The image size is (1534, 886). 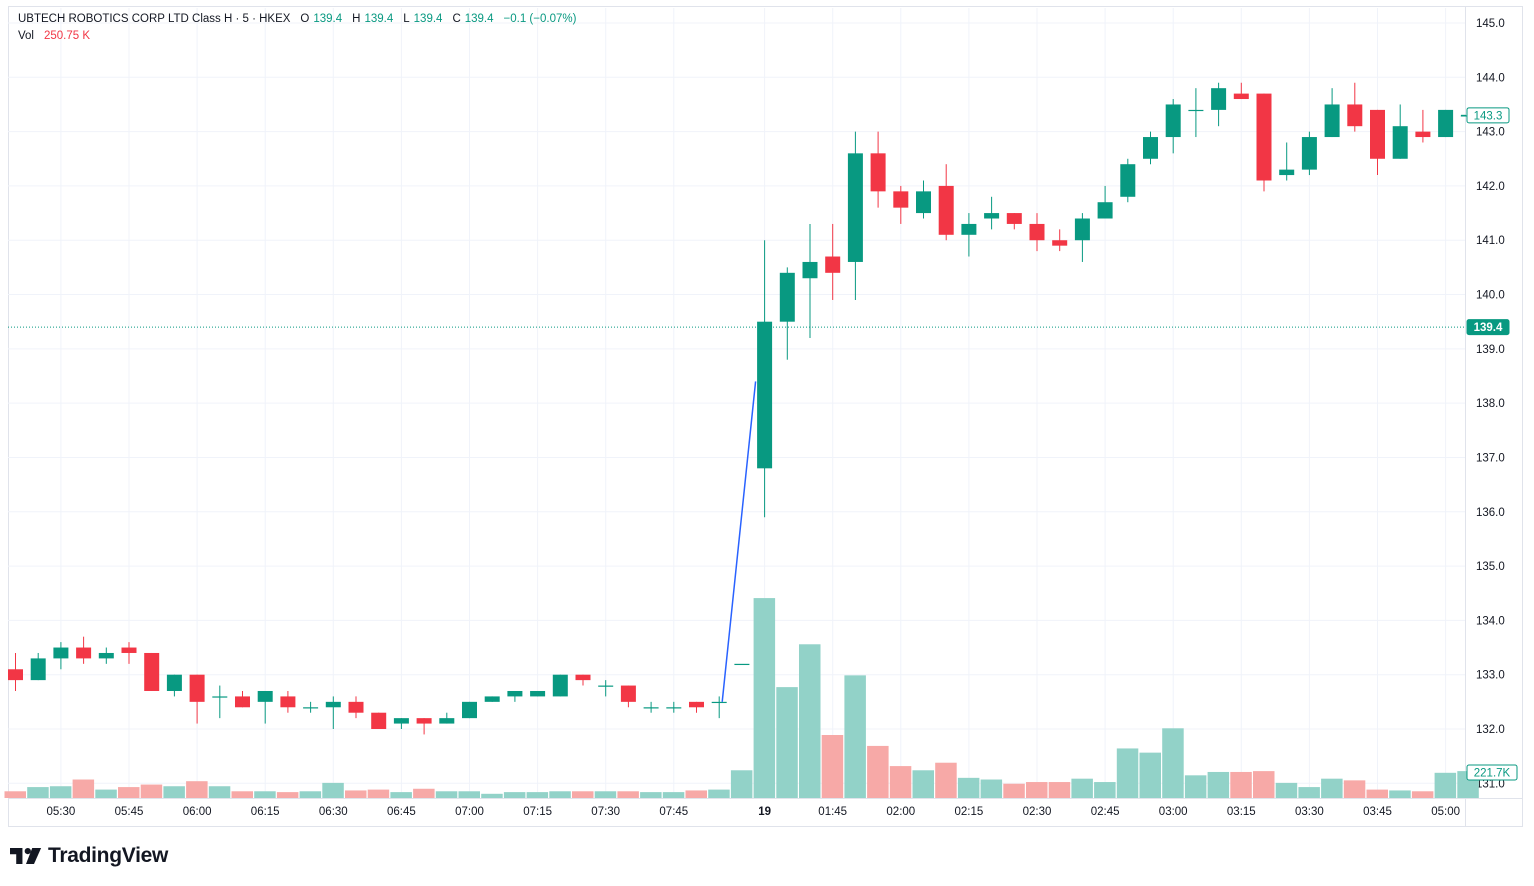 I want to click on last-price-label: 143.3, so click(x=1488, y=116).